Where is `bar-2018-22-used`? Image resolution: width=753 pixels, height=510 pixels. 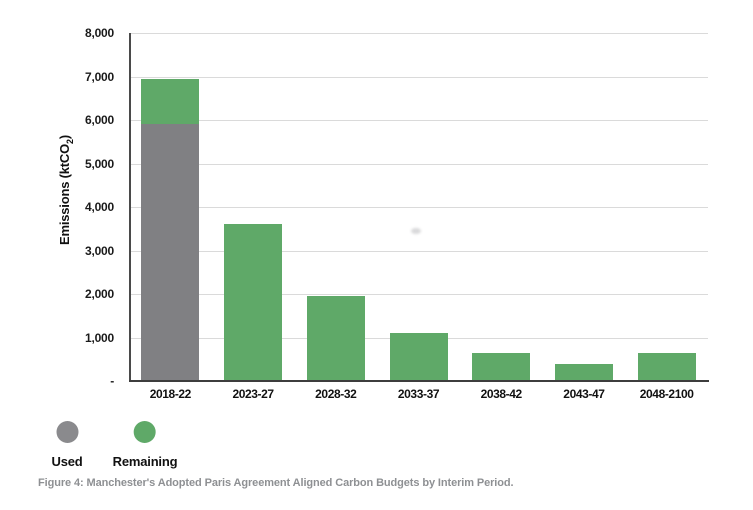 bar-2018-22-used is located at coordinates (170, 252).